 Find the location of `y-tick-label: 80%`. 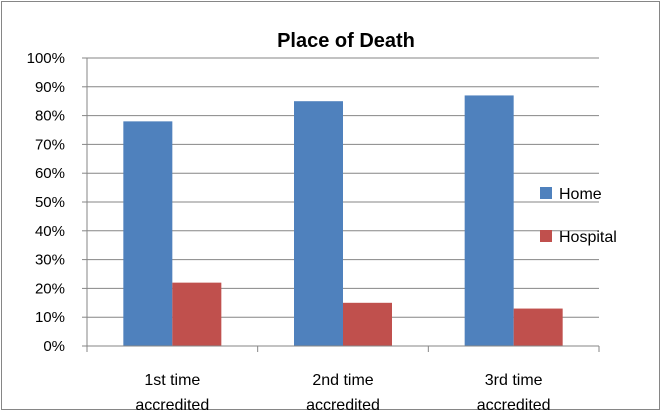

y-tick-label: 80% is located at coordinates (50, 116).